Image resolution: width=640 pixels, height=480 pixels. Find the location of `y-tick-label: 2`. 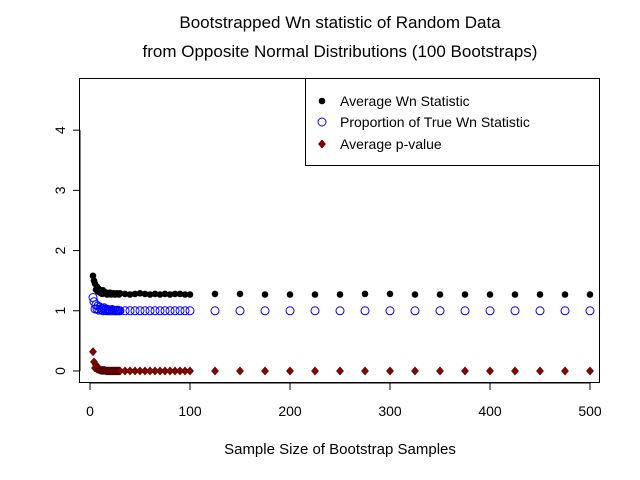

y-tick-label: 2 is located at coordinates (60, 250).